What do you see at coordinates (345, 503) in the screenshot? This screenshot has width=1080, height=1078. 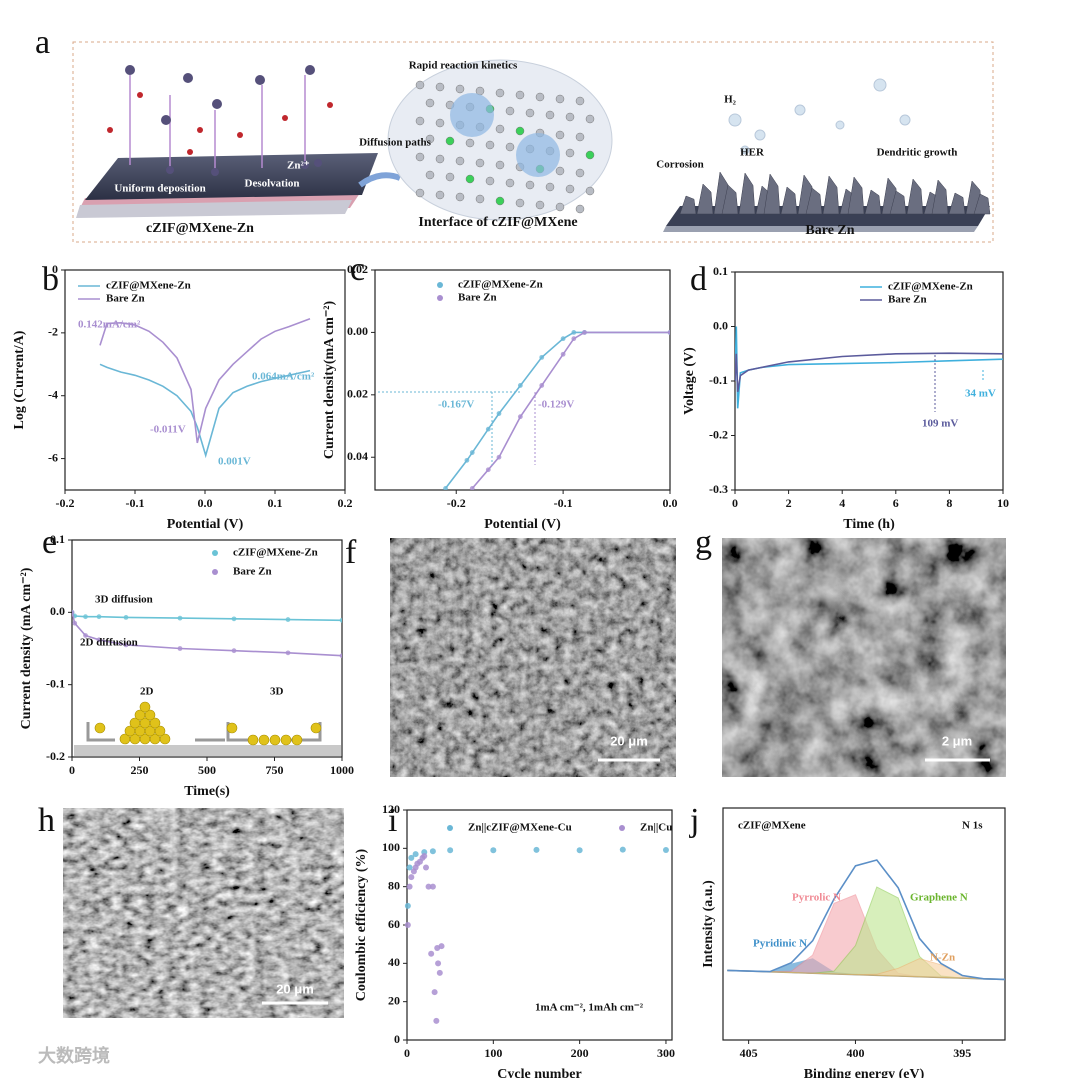 I see `x-tick-label: 0.2` at bounding box center [345, 503].